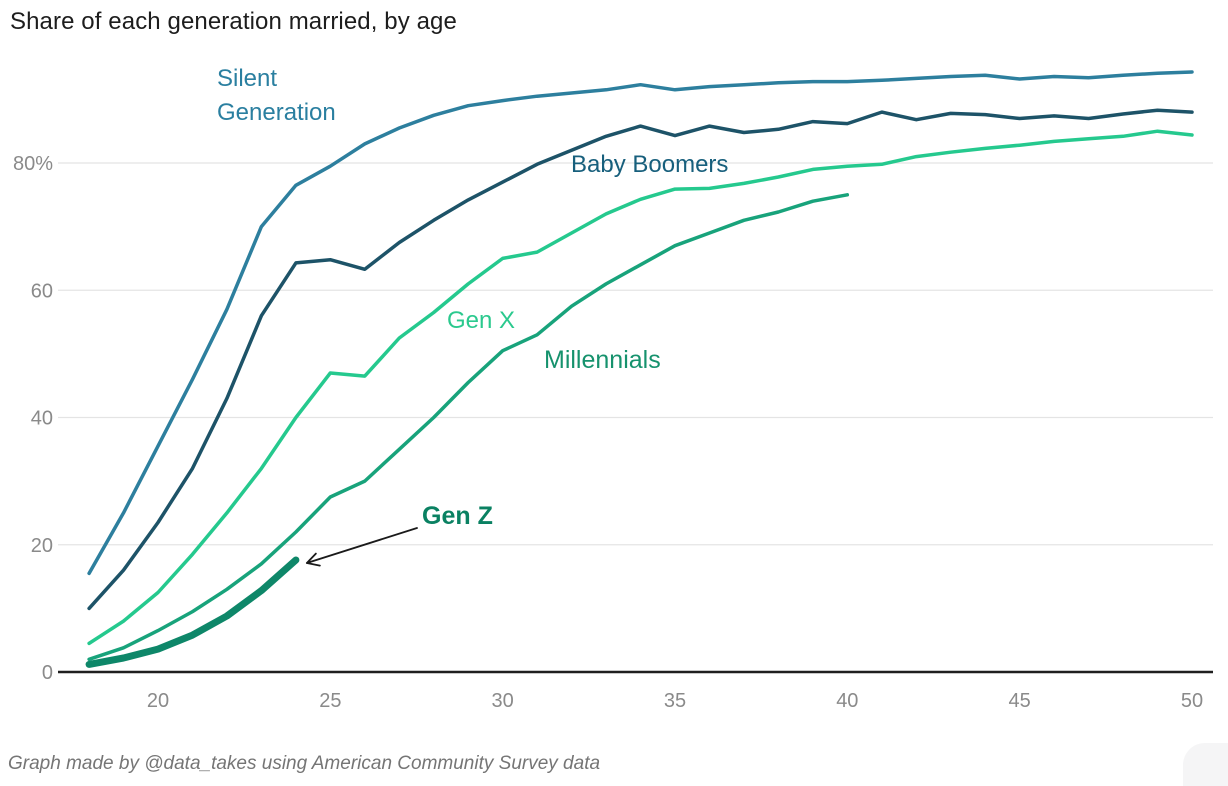 This screenshot has width=1228, height=786. What do you see at coordinates (481, 320) in the screenshot?
I see `series-label-gen-x: Gen X` at bounding box center [481, 320].